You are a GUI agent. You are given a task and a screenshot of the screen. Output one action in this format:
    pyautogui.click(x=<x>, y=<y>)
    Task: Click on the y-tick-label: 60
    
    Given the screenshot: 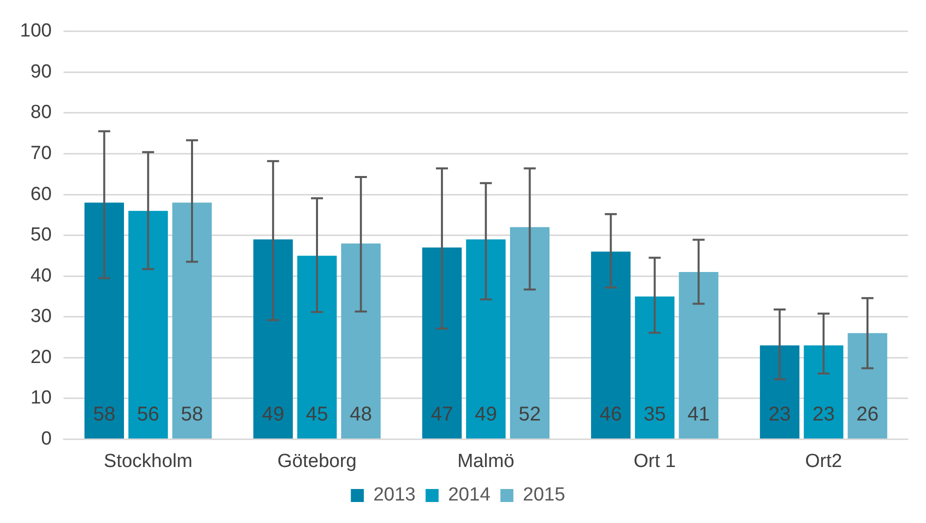 What is the action you would take?
    pyautogui.click(x=41, y=194)
    